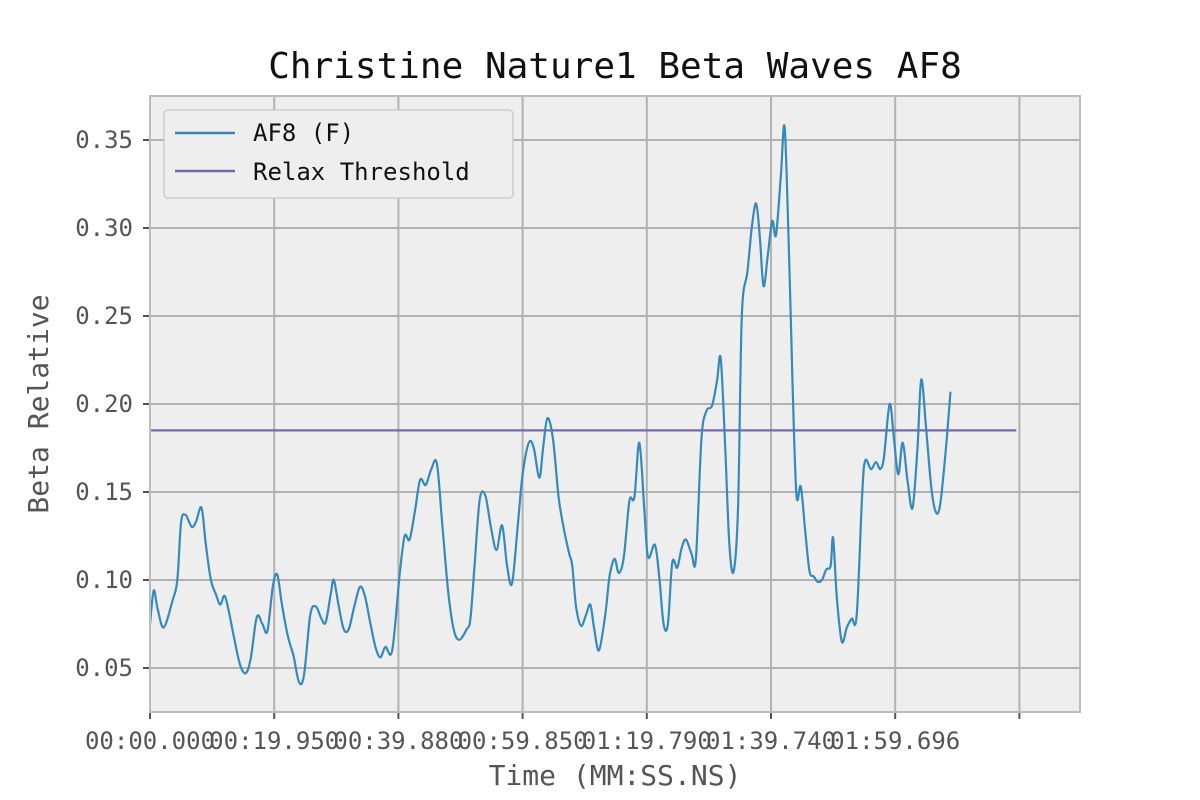 Image resolution: width=1200 pixels, height=800 pixels. What do you see at coordinates (771, 741) in the screenshot?
I see `x-tick-label: 01:39.740` at bounding box center [771, 741].